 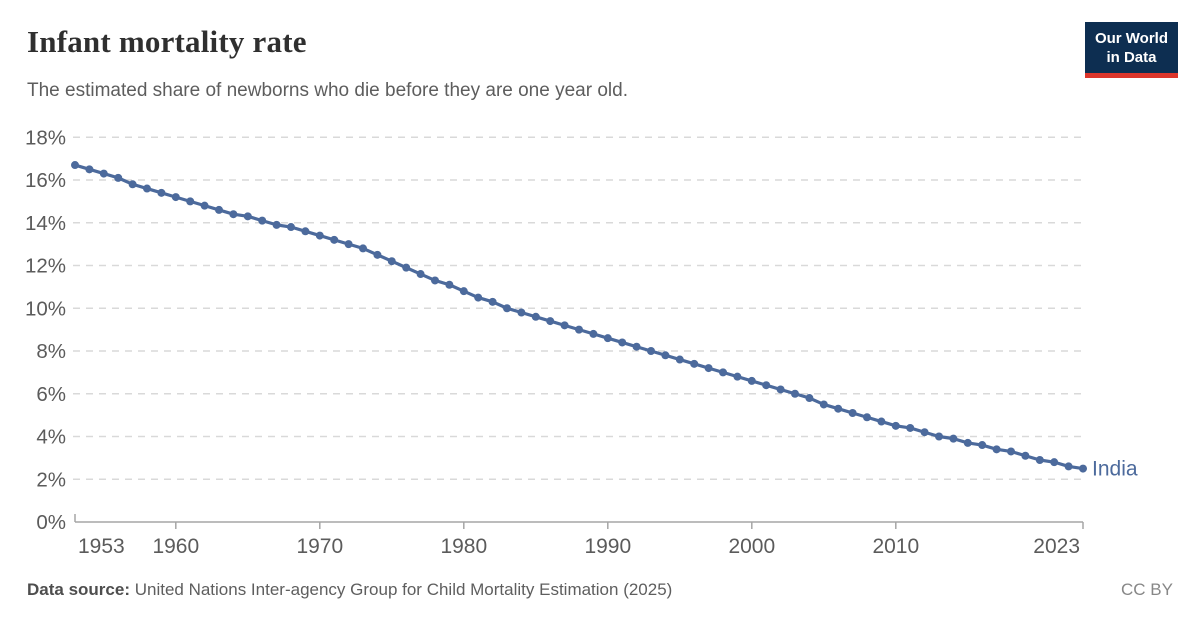 I want to click on y-tick-label: 14%, so click(x=45, y=223).